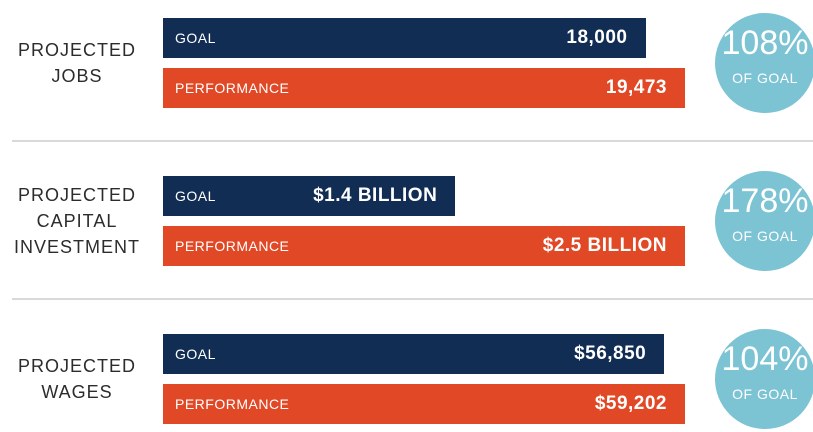 Image resolution: width=813 pixels, height=432 pixels. I want to click on bar-value: $1.4 BILLION, so click(375, 195).